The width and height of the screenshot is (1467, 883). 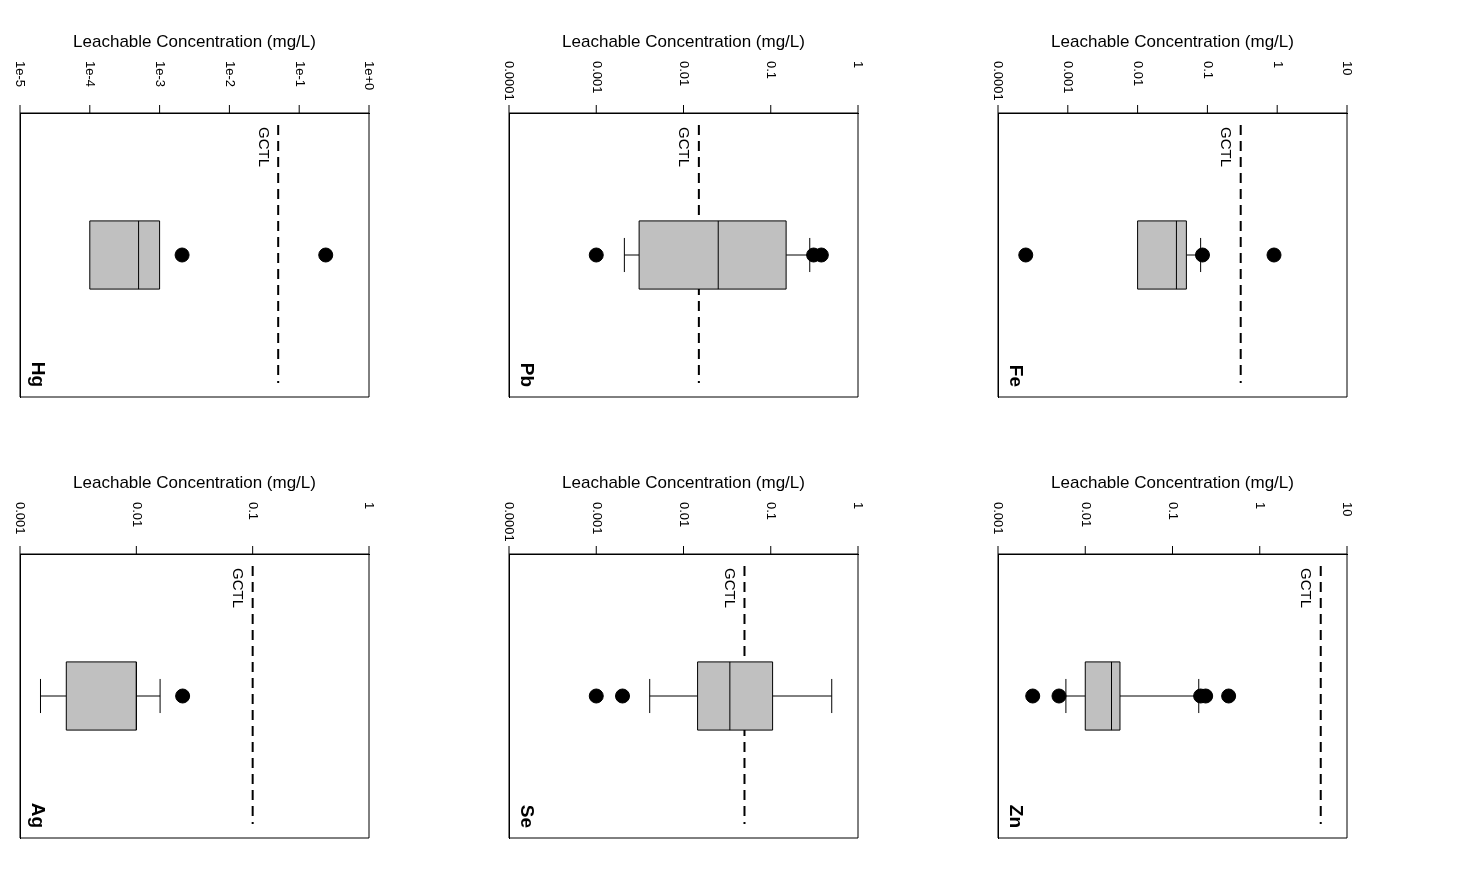 I want to click on x-tick-label: 1e-3, so click(x=161, y=74).